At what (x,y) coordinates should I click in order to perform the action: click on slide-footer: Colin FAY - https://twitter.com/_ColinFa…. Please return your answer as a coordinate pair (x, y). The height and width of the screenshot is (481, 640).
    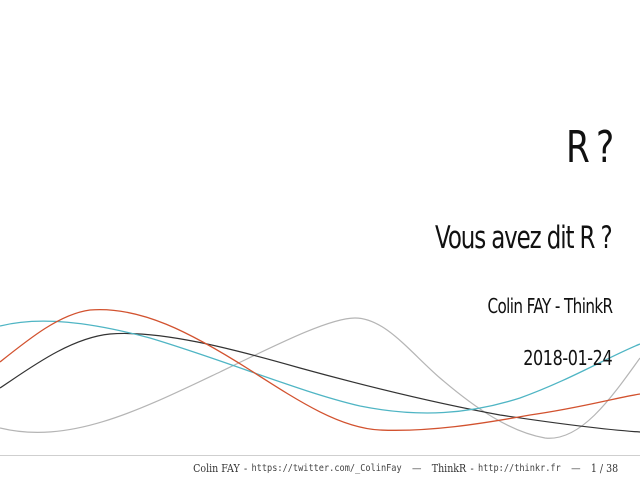
    Looking at the image, I should click on (405, 468).